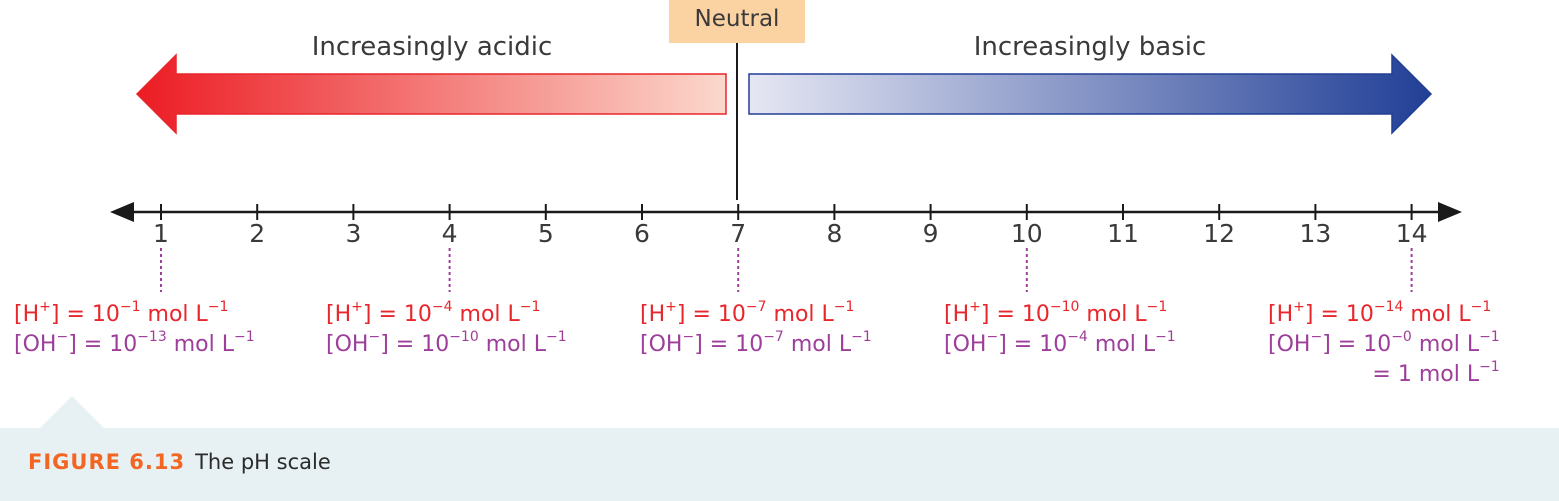 Image resolution: width=1559 pixels, height=501 pixels. What do you see at coordinates (1027, 233) in the screenshot?
I see `ph-tick-label-10: 10` at bounding box center [1027, 233].